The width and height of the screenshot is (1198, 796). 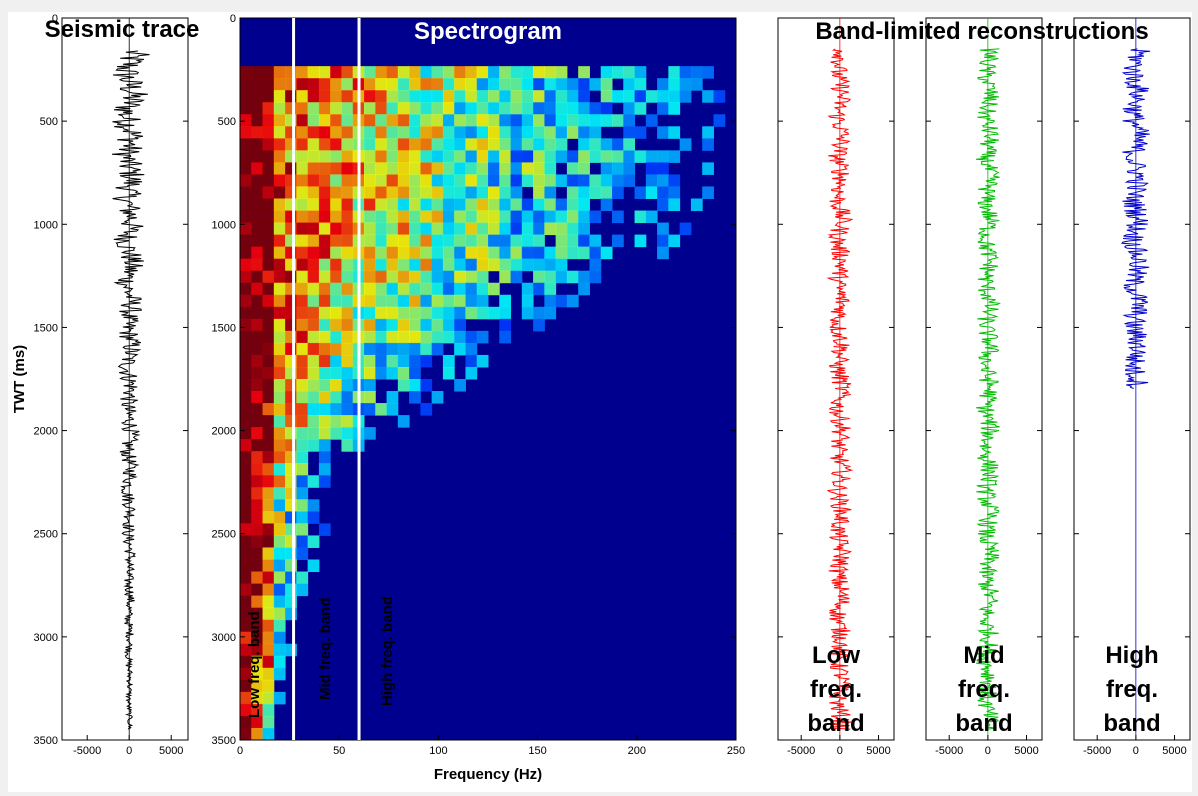 What do you see at coordinates (122, 29) in the screenshot?
I see `trace-title: Seismic trace` at bounding box center [122, 29].